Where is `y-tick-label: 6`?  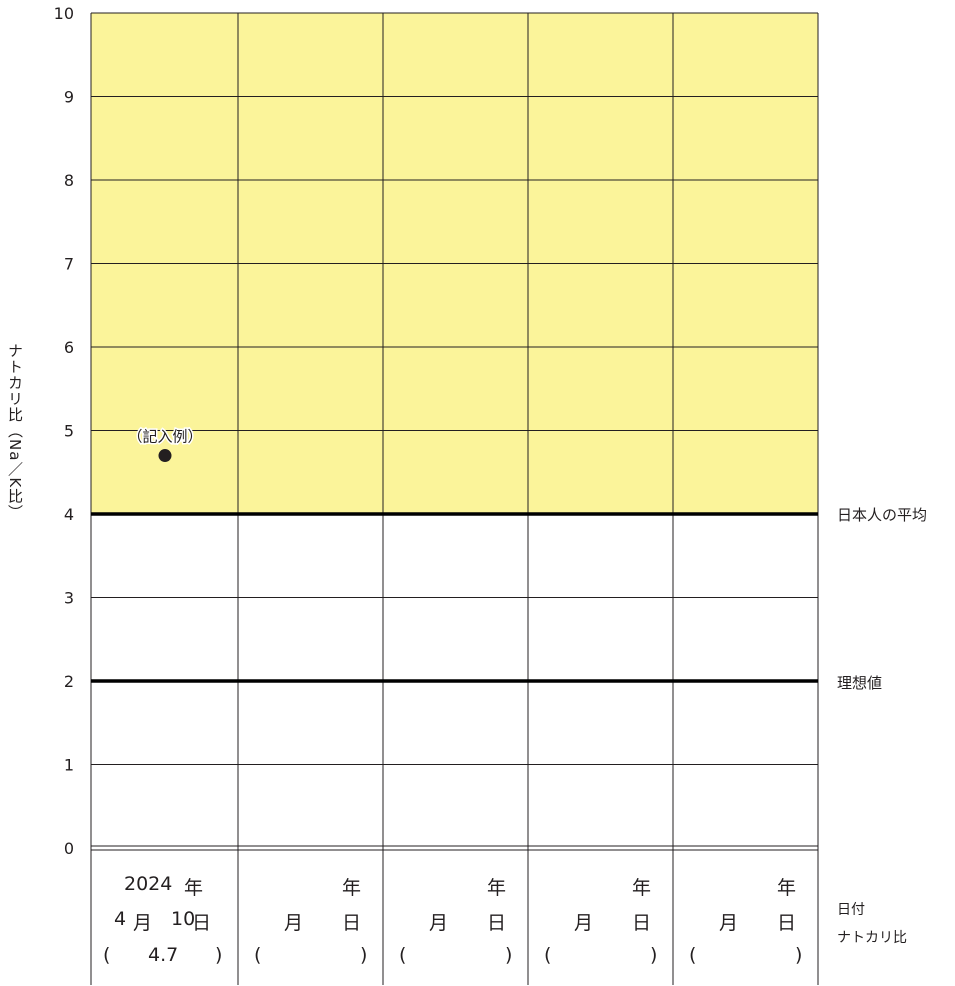 y-tick-label: 6 is located at coordinates (69, 347).